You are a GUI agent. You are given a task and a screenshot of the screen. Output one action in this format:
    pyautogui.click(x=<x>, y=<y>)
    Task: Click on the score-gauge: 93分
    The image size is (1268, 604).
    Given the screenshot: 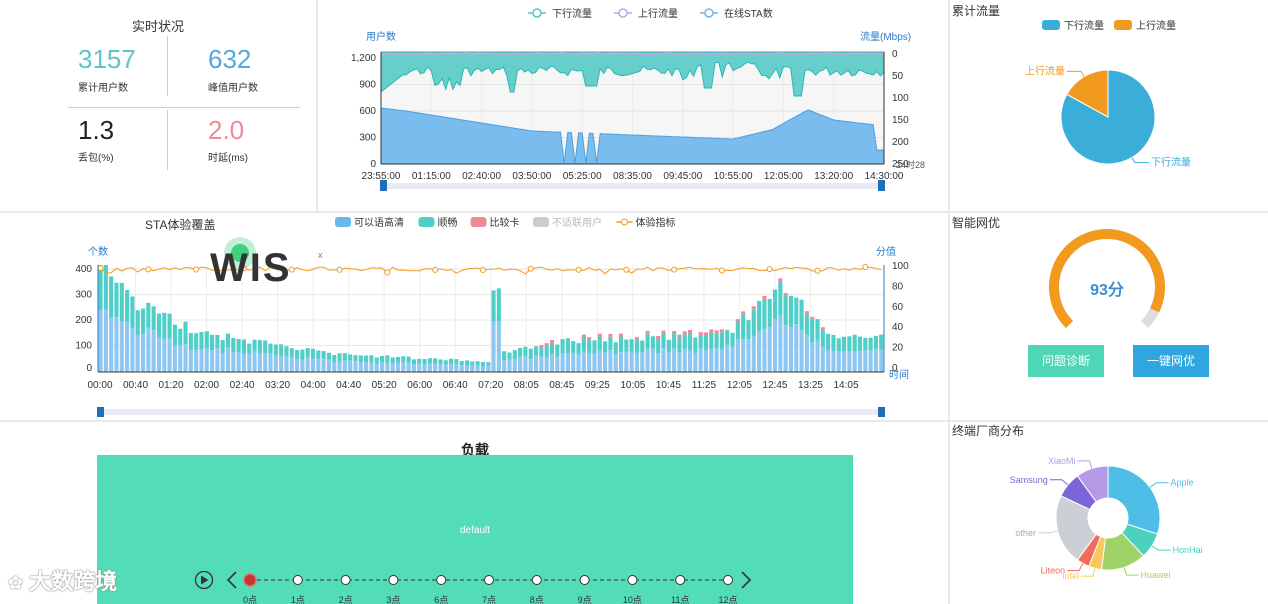 What is the action you would take?
    pyautogui.click(x=1106, y=279)
    